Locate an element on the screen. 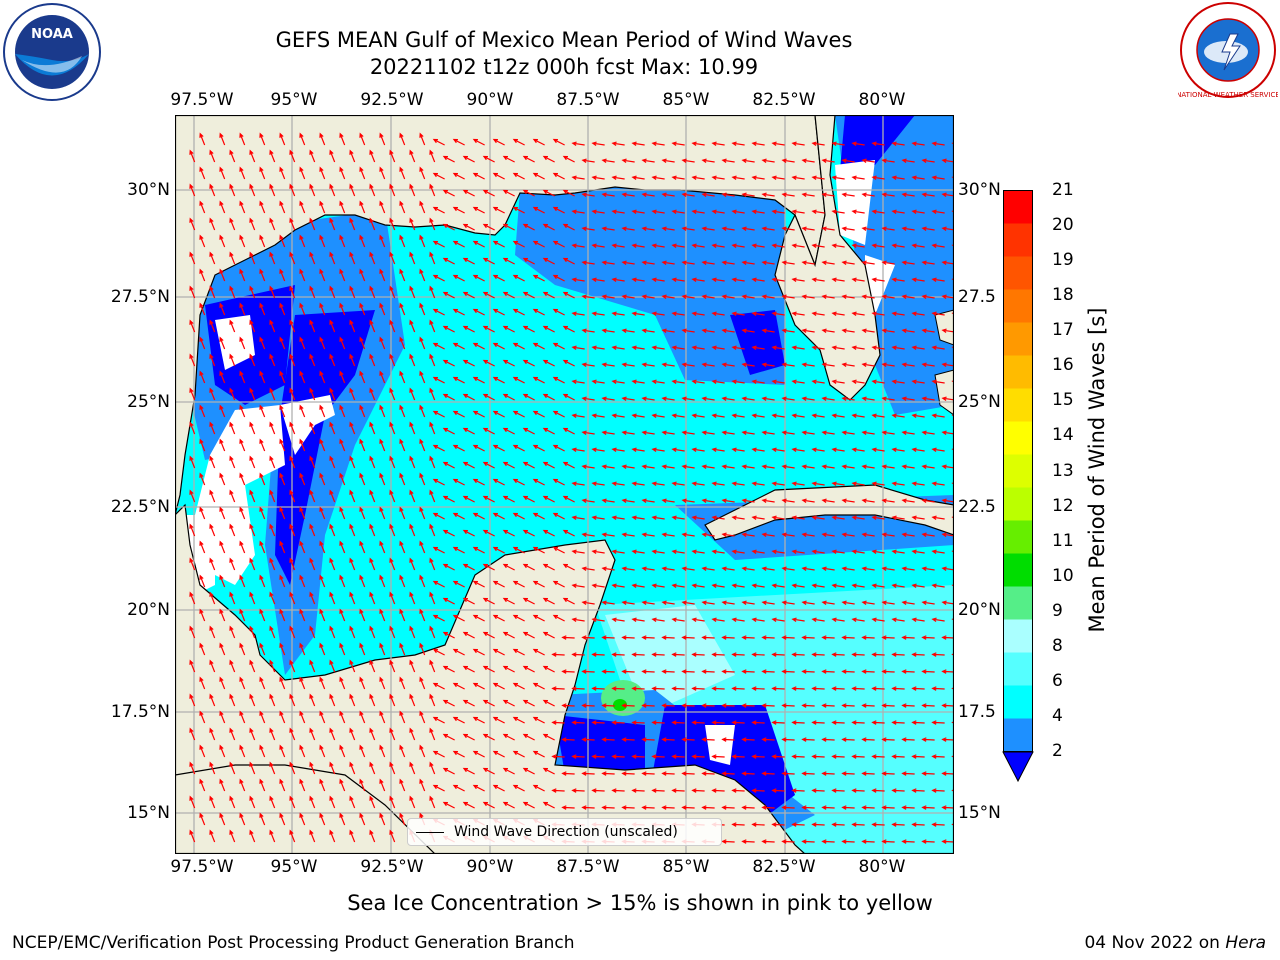 The image size is (1280, 960). colorbar-block is located at coordinates (1018, 471).